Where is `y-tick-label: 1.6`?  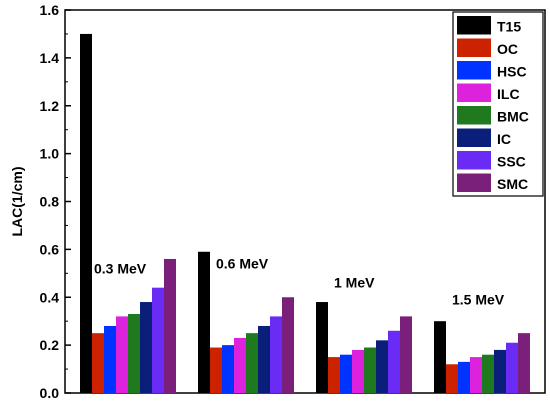 y-tick-label: 1.6 is located at coordinates (50, 10).